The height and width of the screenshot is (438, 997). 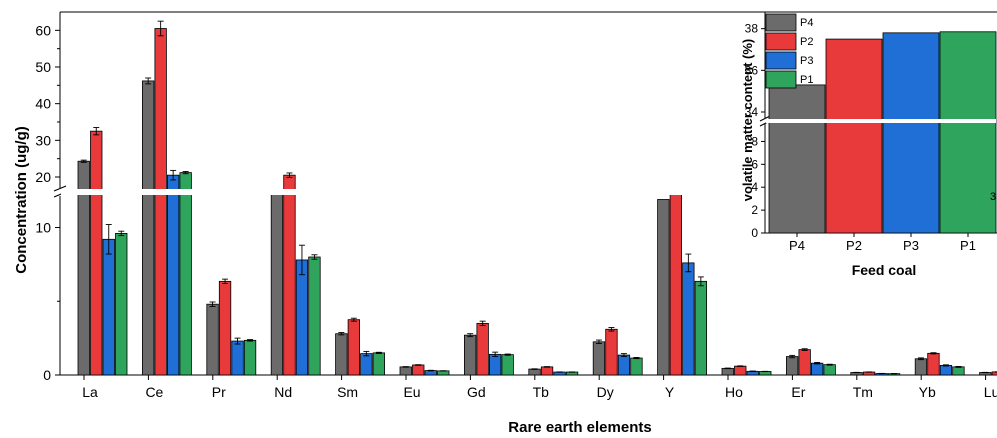 I want to click on x-tick-label: Gd, so click(x=476, y=392).